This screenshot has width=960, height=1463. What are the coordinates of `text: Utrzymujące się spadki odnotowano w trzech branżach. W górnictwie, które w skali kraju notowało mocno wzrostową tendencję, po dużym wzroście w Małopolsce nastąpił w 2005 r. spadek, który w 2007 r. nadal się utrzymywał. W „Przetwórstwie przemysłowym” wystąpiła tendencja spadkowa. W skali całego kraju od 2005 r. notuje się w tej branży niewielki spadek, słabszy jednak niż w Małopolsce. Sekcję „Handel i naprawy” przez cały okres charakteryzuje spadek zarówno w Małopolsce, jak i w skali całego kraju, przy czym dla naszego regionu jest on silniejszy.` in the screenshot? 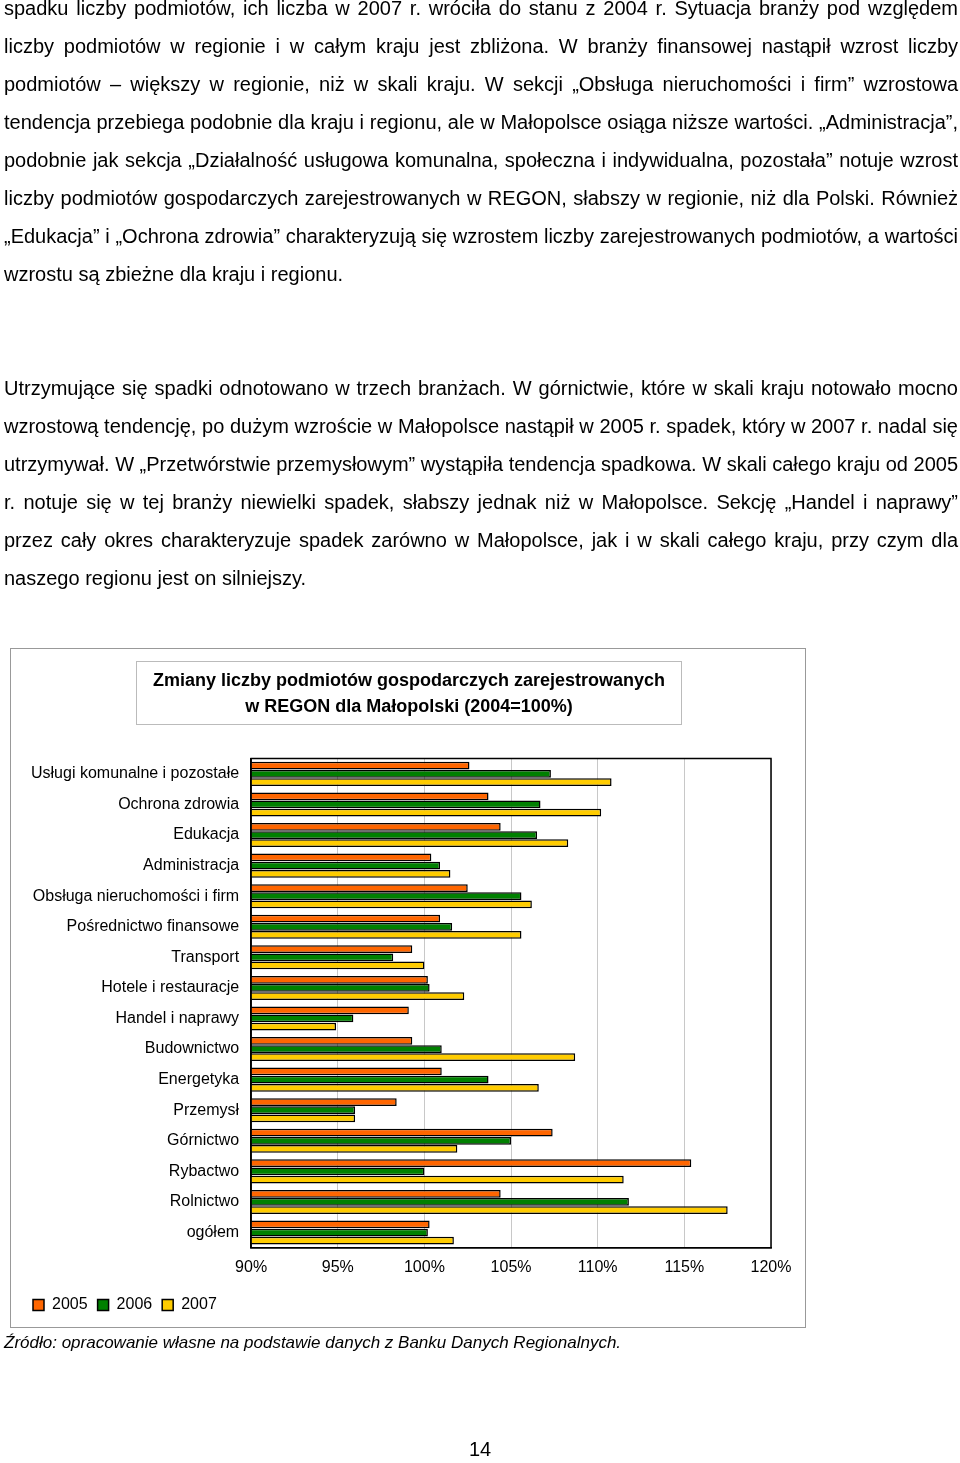 It's located at (481, 483).